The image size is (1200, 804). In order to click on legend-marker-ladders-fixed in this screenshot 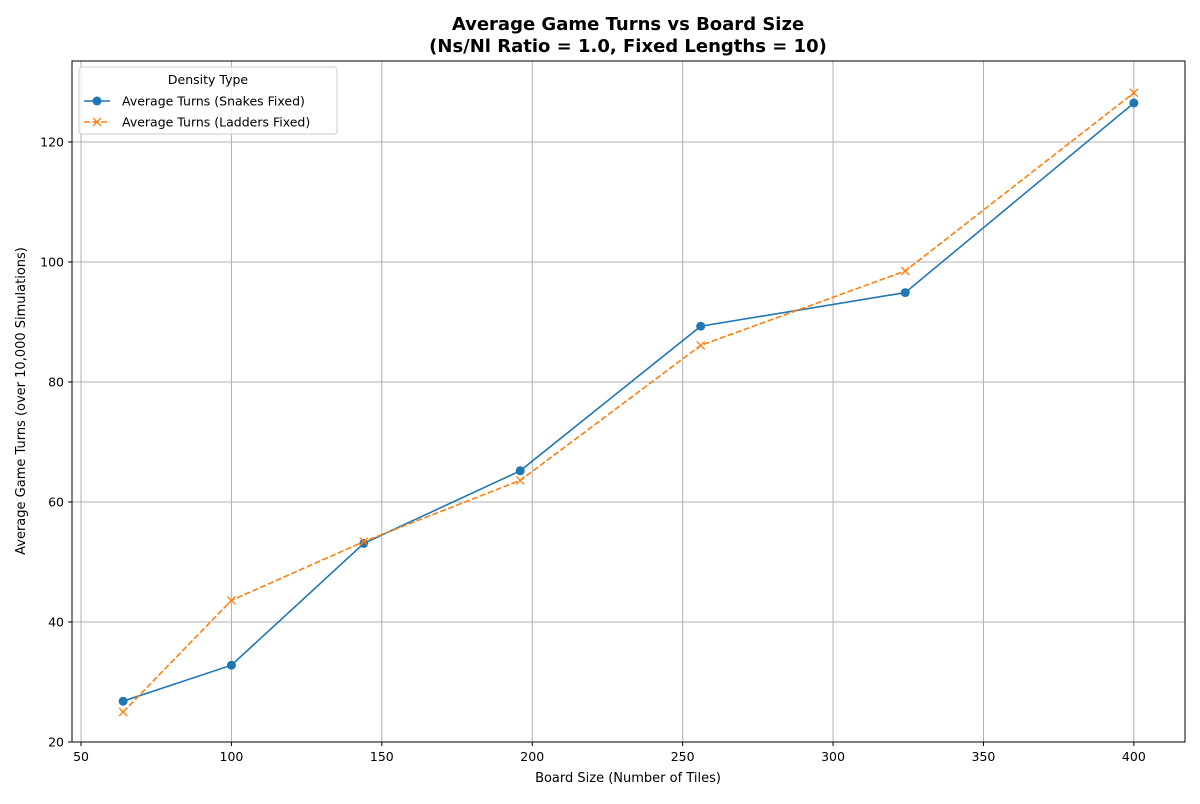, I will do `click(97, 122)`.